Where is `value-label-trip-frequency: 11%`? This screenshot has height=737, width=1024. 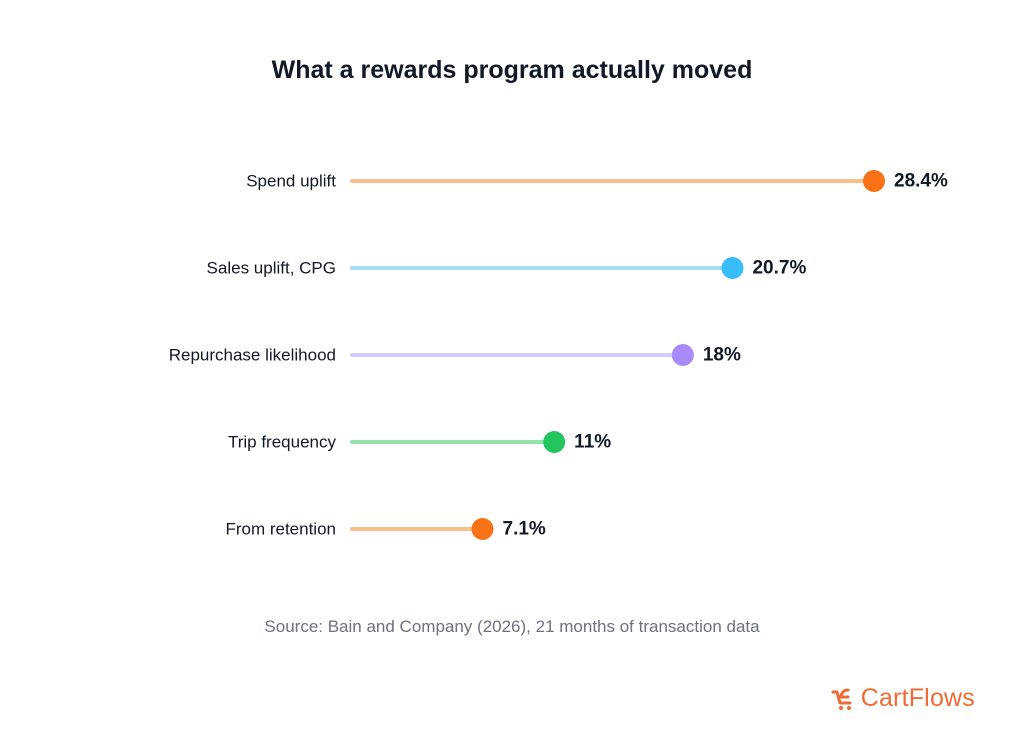 value-label-trip-frequency: 11% is located at coordinates (592, 442).